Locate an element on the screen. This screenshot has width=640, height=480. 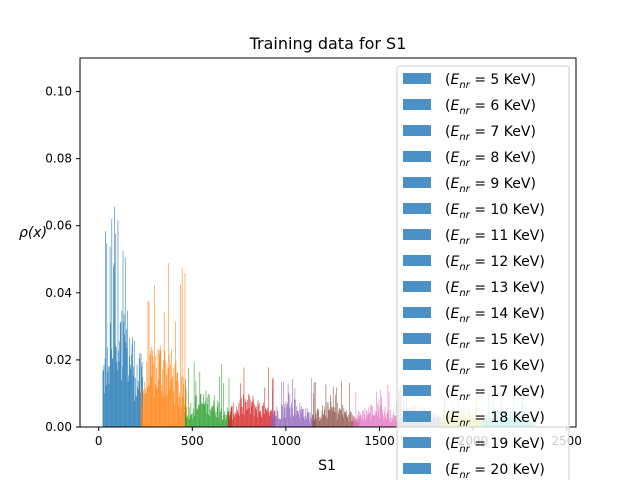
legend-label: (Enr = 18 KeV) is located at coordinates (495, 419).